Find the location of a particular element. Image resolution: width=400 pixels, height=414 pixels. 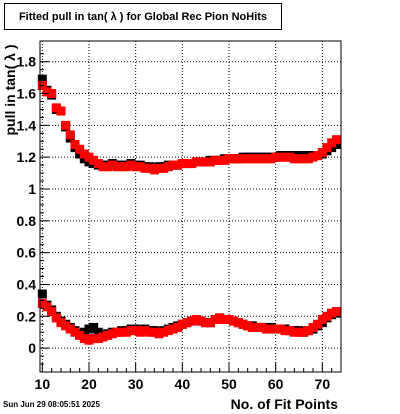

x-tick-label: 50 is located at coordinates (229, 384).